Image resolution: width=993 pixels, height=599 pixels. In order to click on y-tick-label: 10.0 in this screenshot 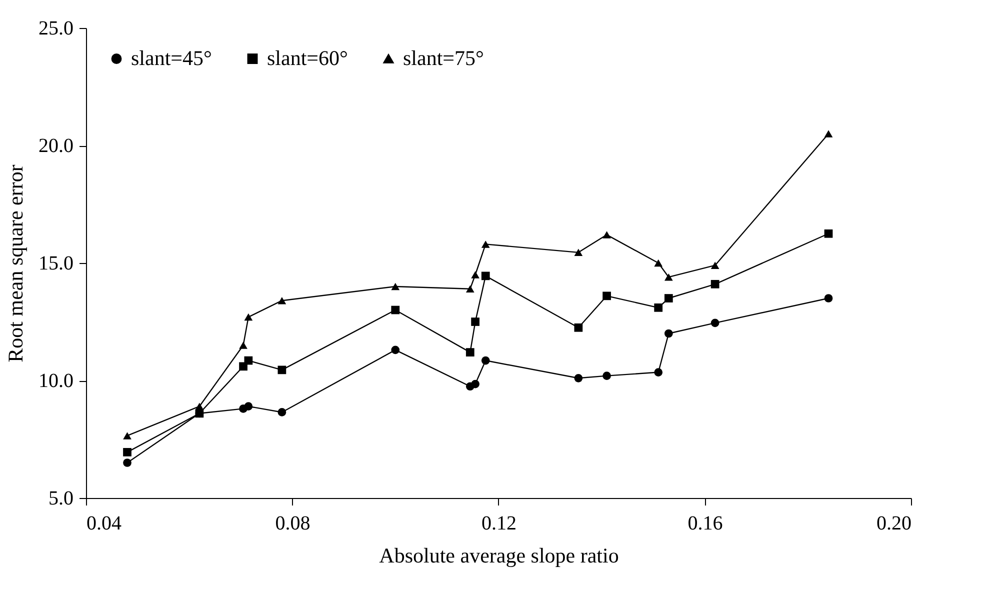, I will do `click(56, 381)`.